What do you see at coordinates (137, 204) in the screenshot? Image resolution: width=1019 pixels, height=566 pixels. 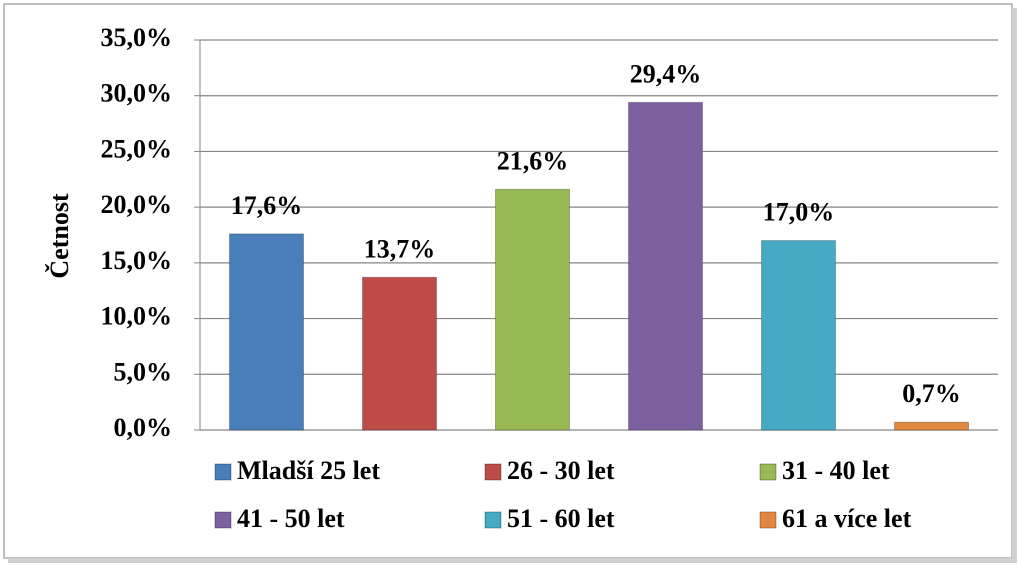 I see `y-tick-label: 20,0%` at bounding box center [137, 204].